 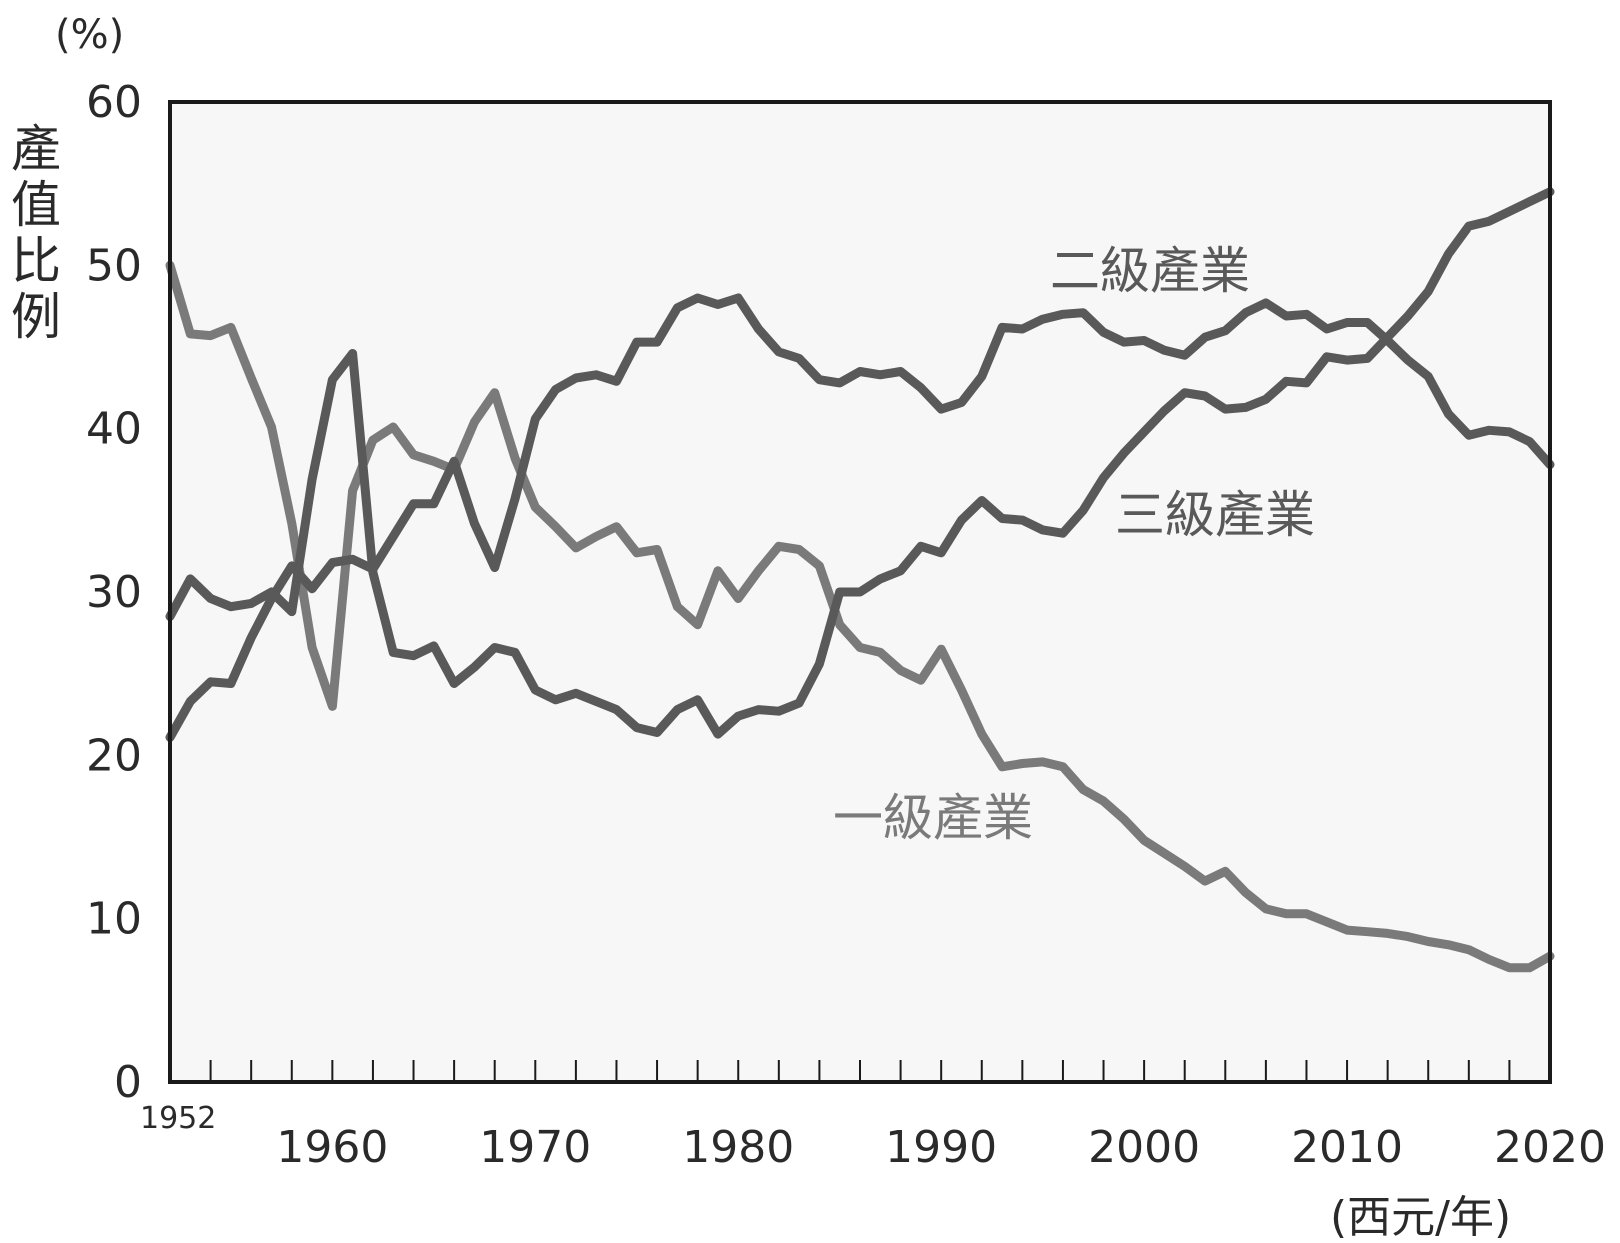 What do you see at coordinates (738, 1147) in the screenshot?
I see `x-tick-label: 1980` at bounding box center [738, 1147].